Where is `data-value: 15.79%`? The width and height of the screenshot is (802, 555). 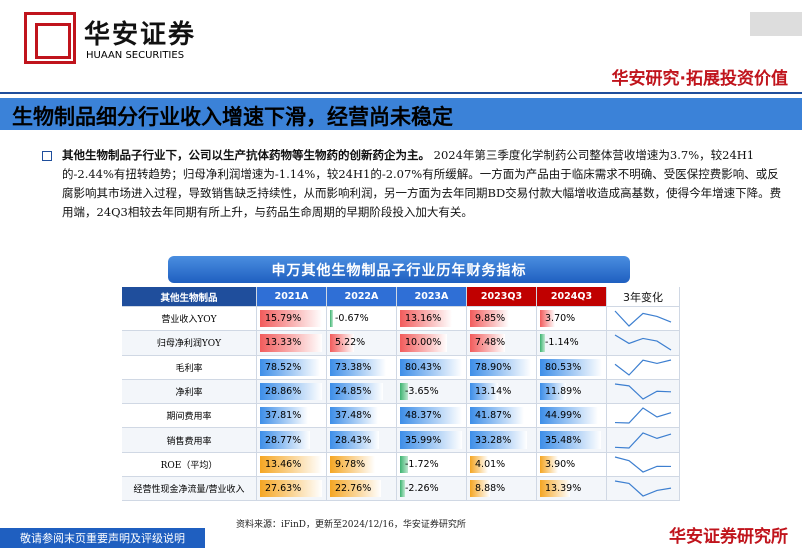 data-value: 15.79% is located at coordinates (283, 319).